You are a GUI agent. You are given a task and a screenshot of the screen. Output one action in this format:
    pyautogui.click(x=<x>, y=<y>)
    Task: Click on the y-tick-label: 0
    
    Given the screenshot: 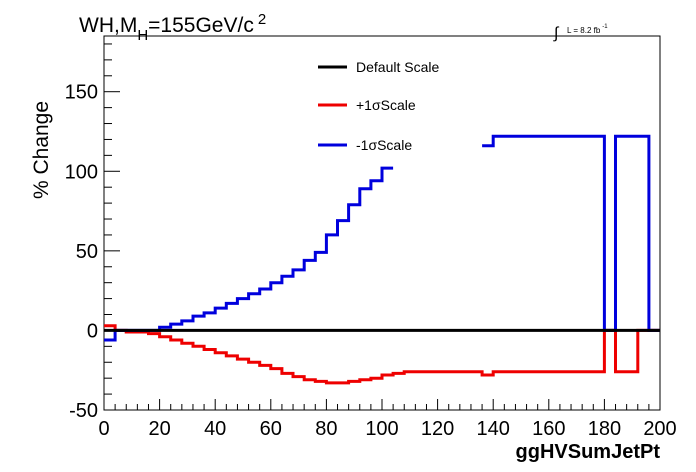 What is the action you would take?
    pyautogui.click(x=92, y=331)
    